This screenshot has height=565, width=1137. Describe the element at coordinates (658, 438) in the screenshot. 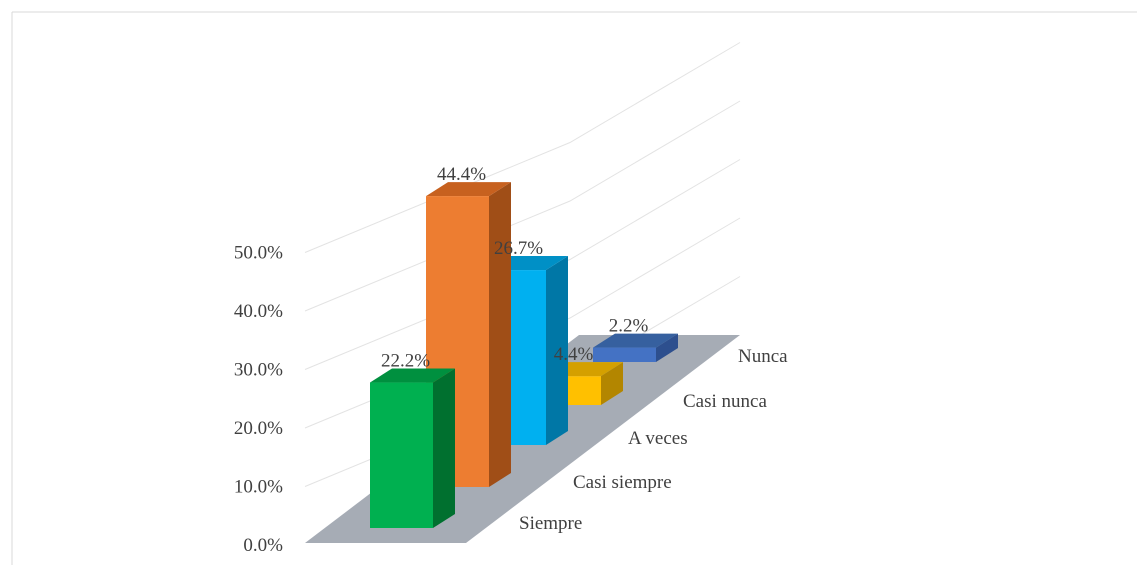

I see `category-label: A veces` at that location.